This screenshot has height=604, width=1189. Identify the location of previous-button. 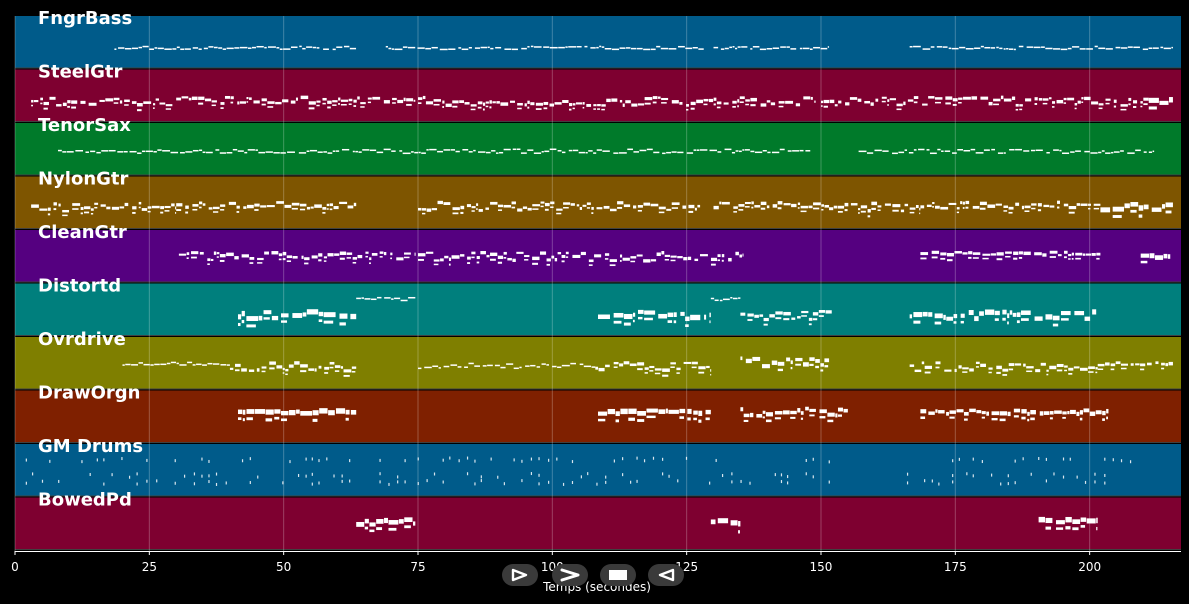
(666, 575).